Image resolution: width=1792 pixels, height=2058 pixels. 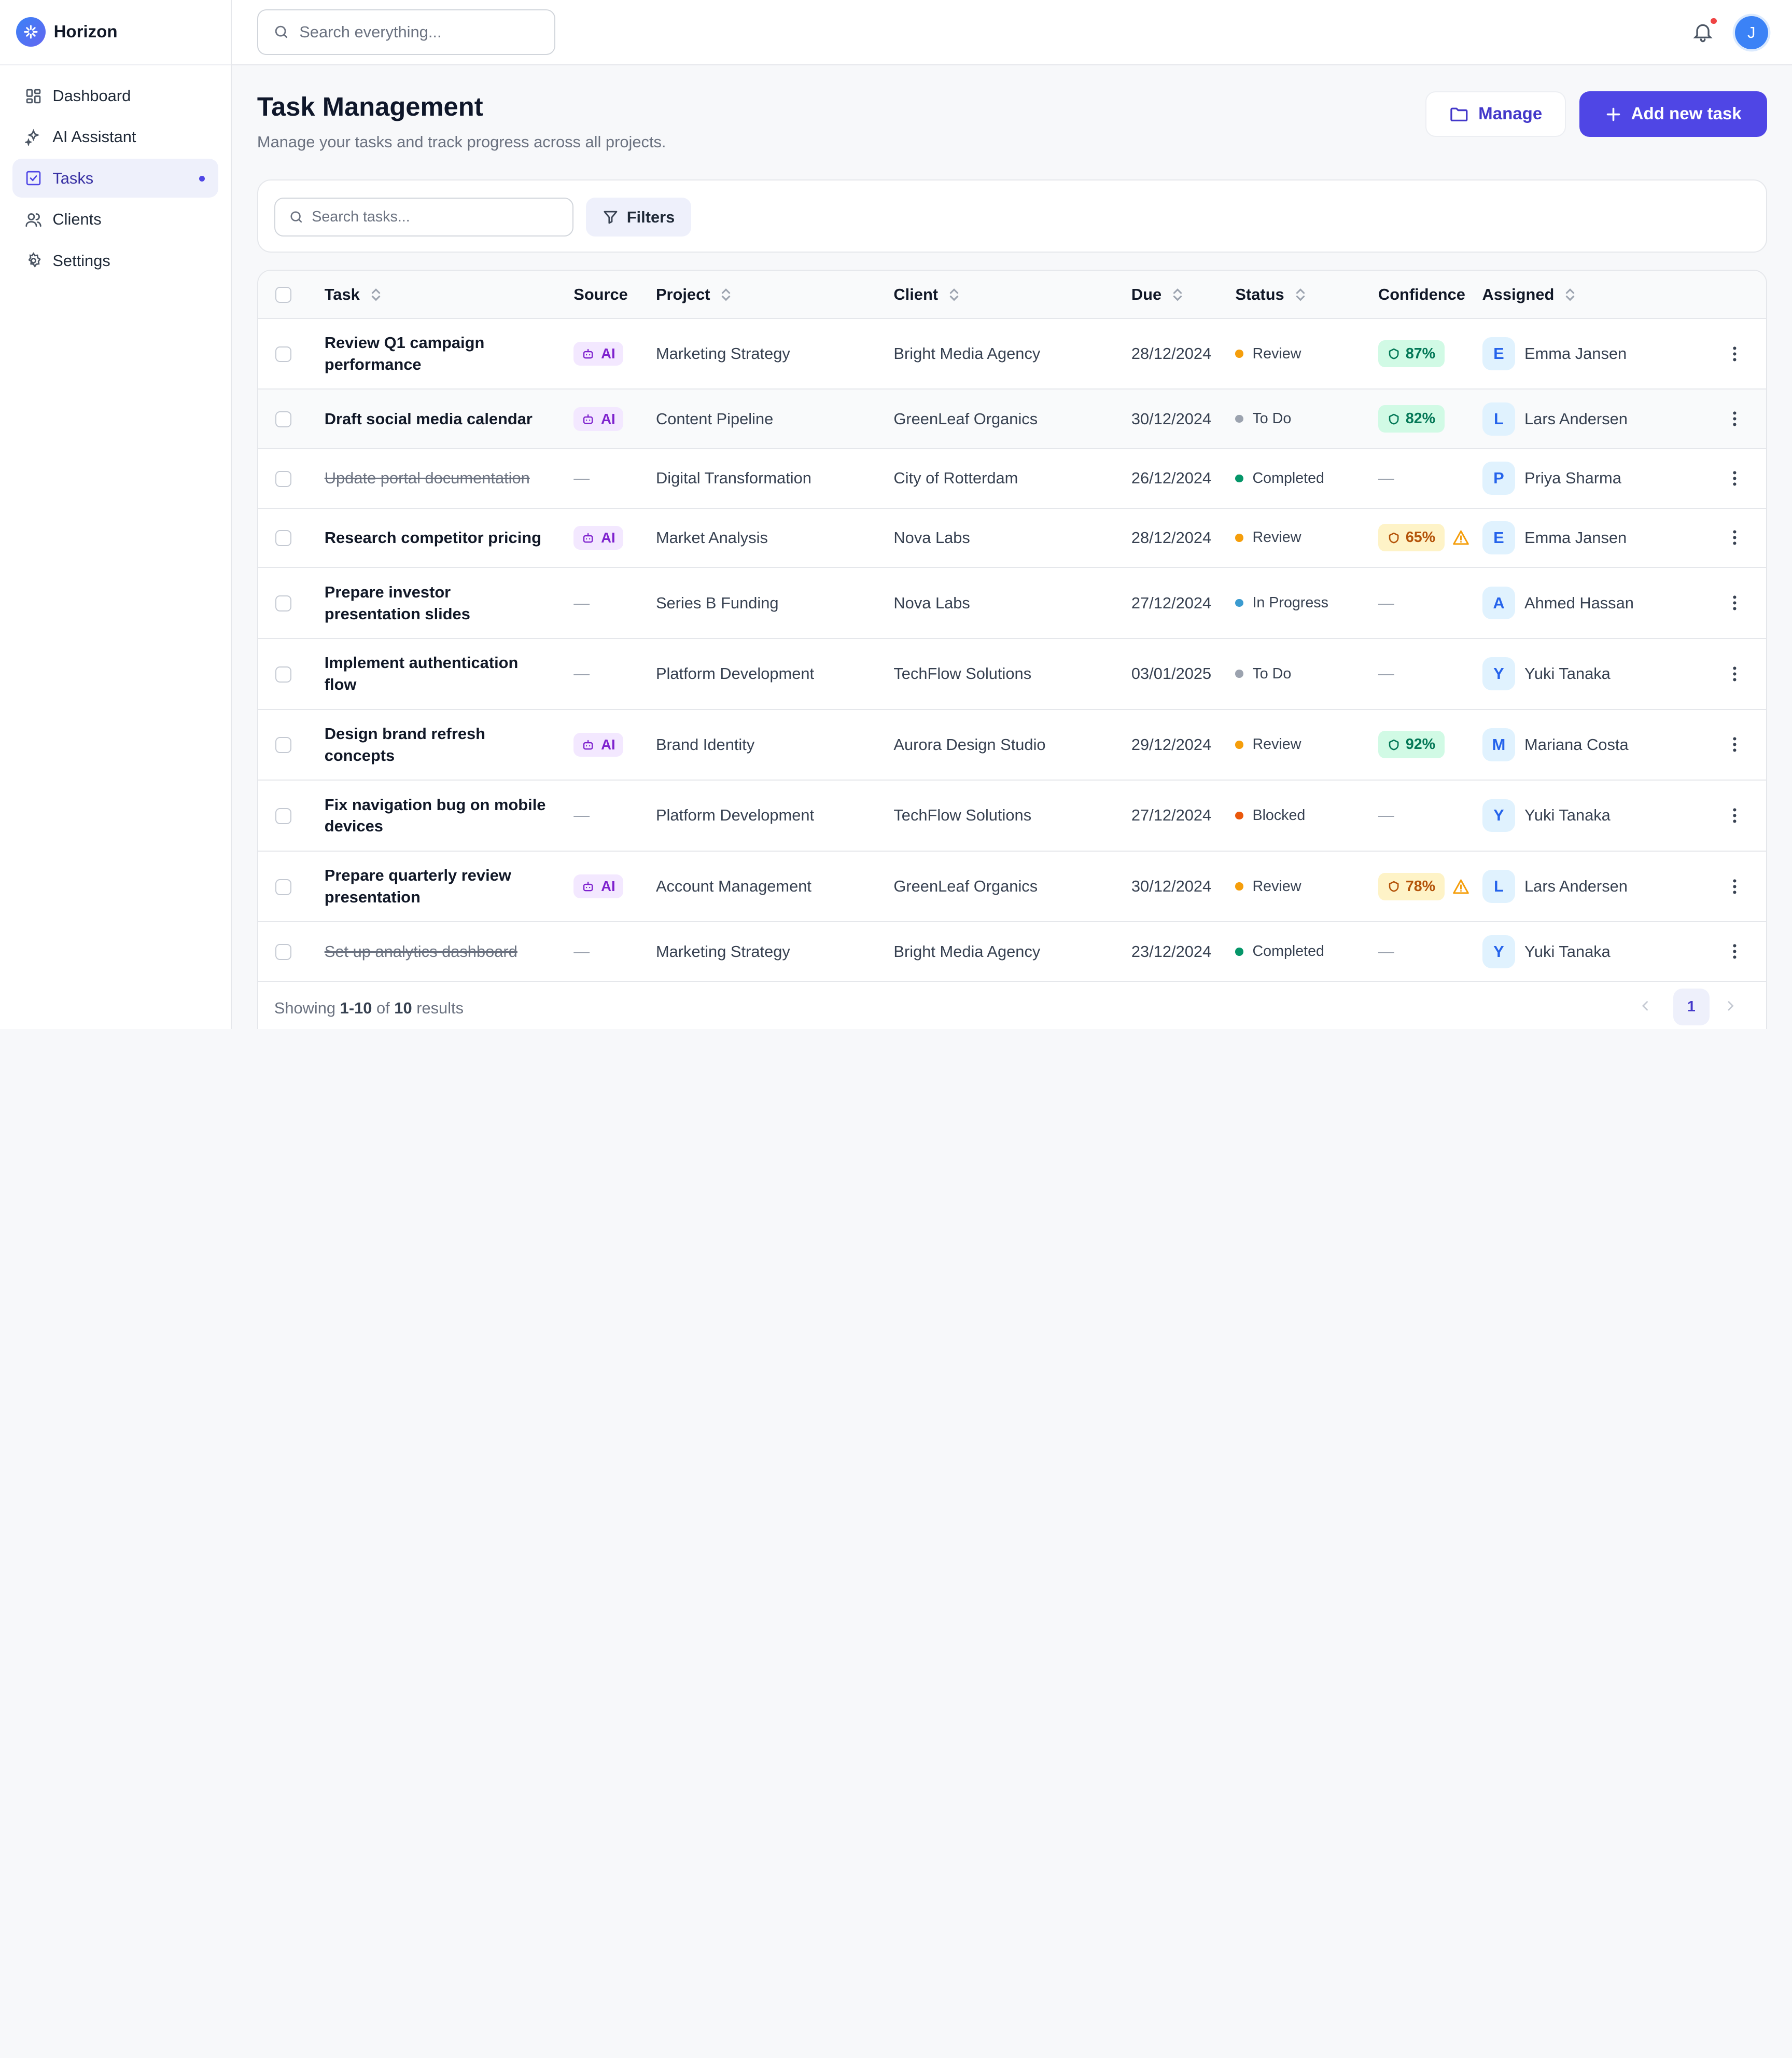 What do you see at coordinates (1691, 1007) in the screenshot?
I see `page-button-current: 1` at bounding box center [1691, 1007].